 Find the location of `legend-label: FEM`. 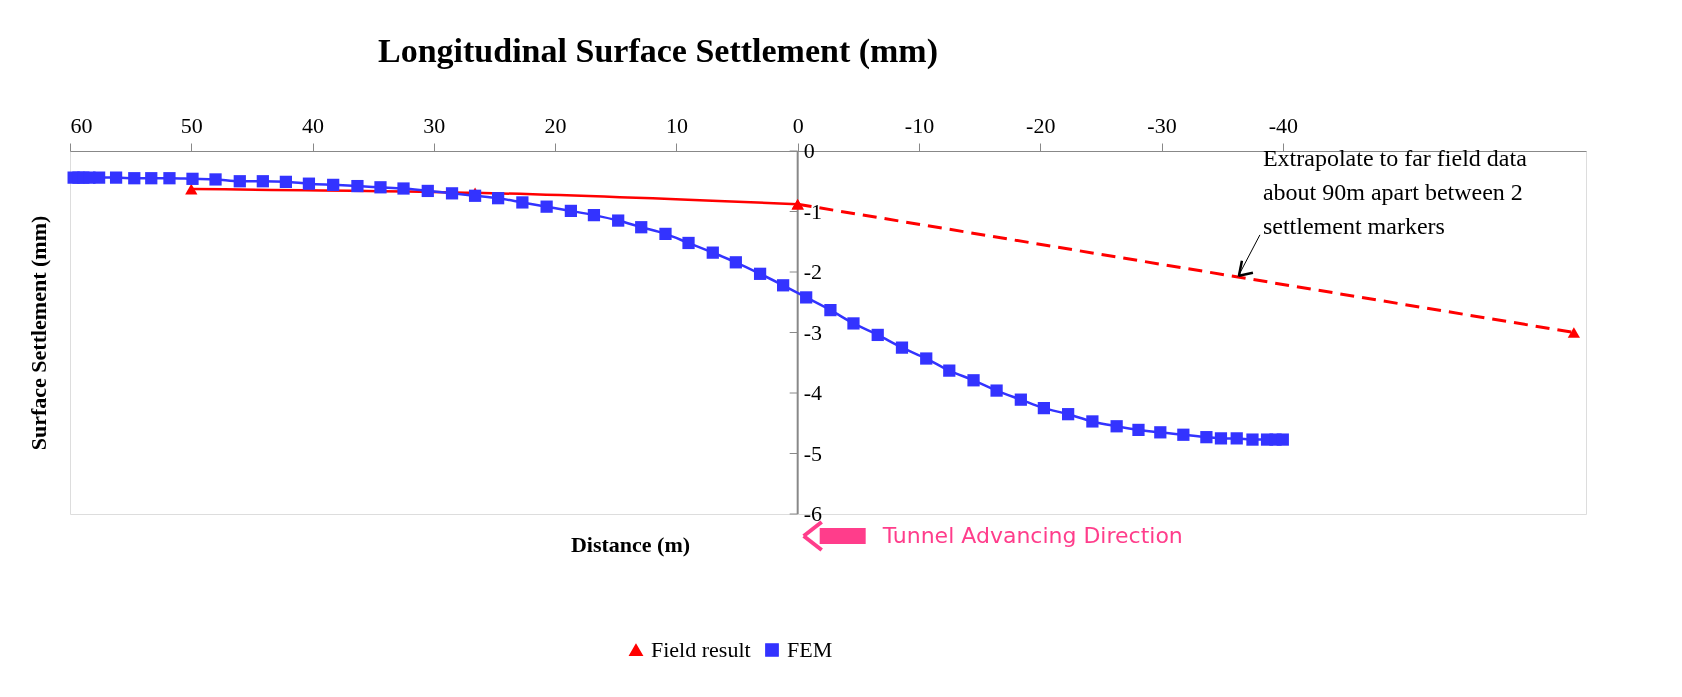

legend-label: FEM is located at coordinates (810, 649).